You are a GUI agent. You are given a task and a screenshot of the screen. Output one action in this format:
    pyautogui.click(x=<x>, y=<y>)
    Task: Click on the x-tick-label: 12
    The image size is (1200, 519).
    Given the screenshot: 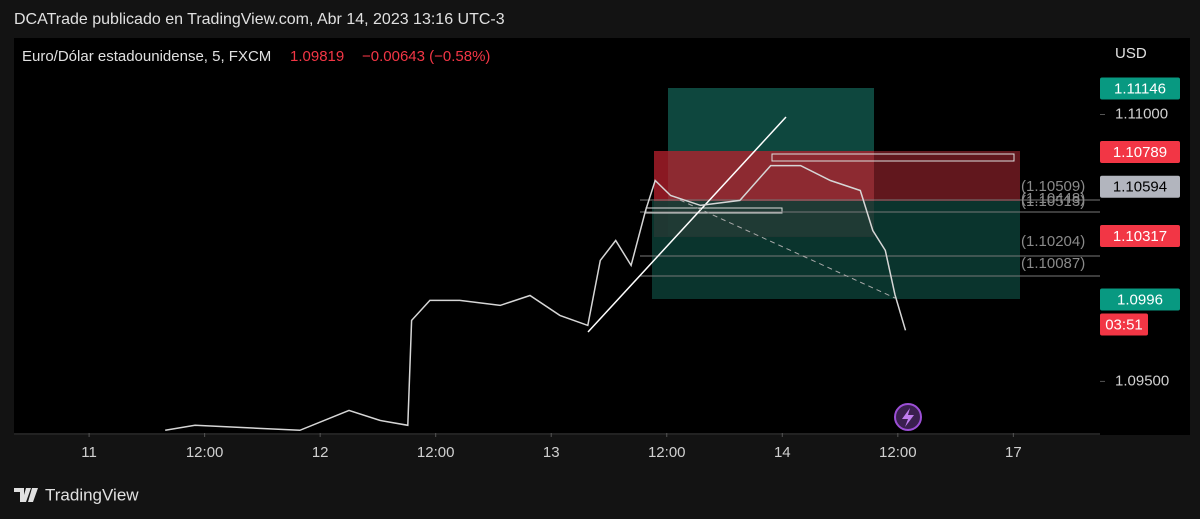 What is the action you would take?
    pyautogui.click(x=320, y=452)
    